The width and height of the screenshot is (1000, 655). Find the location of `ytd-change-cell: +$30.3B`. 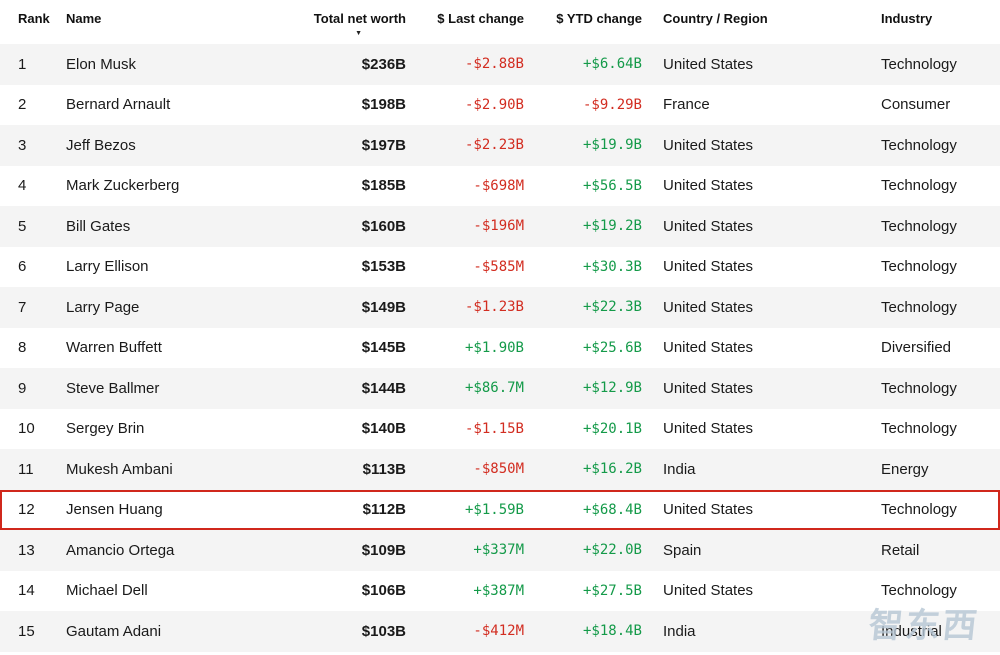

ytd-change-cell: +$30.3B is located at coordinates (612, 266).